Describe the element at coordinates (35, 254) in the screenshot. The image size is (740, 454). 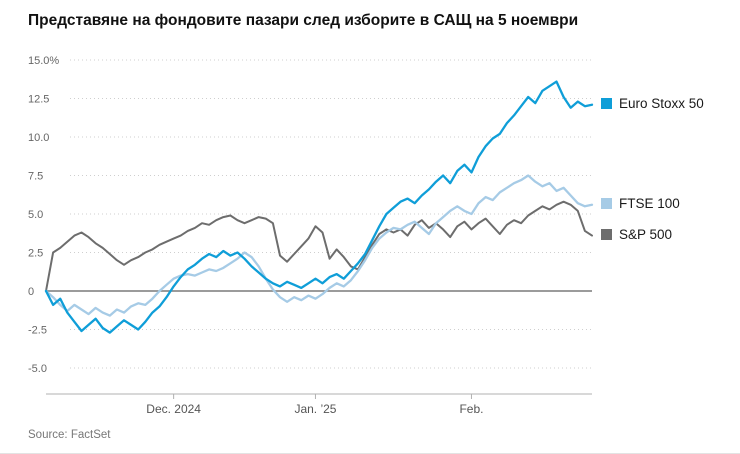
I see `svg-text: 2.5` at that location.